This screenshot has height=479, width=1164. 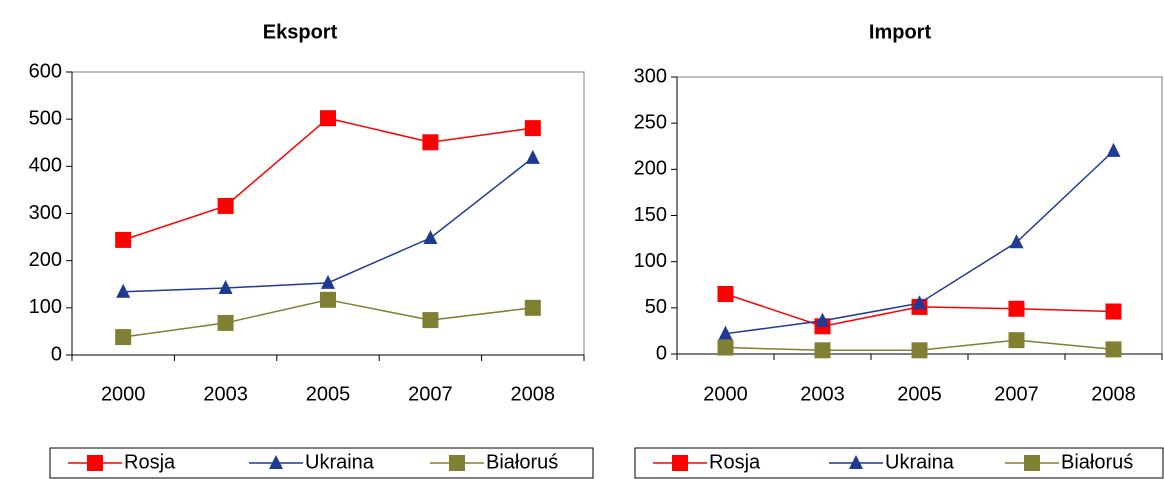 I want to click on y-tick-label: 250, so click(x=650, y=122).